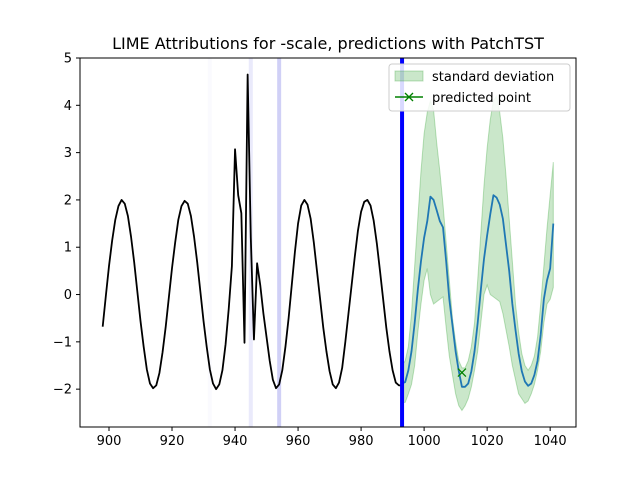 This screenshot has width=640, height=480. Describe the element at coordinates (409, 76) in the screenshot. I see `legend-std-swatch` at that location.